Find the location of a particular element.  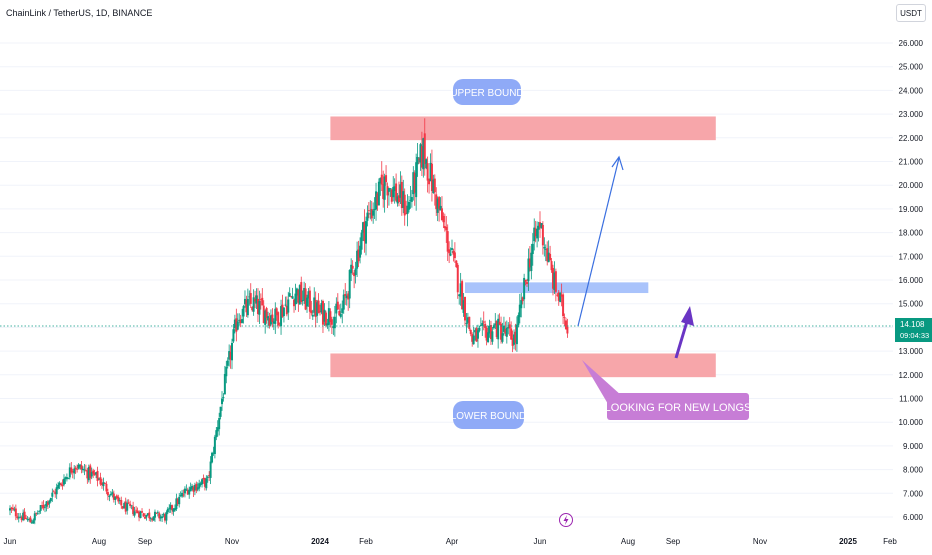

y-tick-label: 19.000 is located at coordinates (911, 209).